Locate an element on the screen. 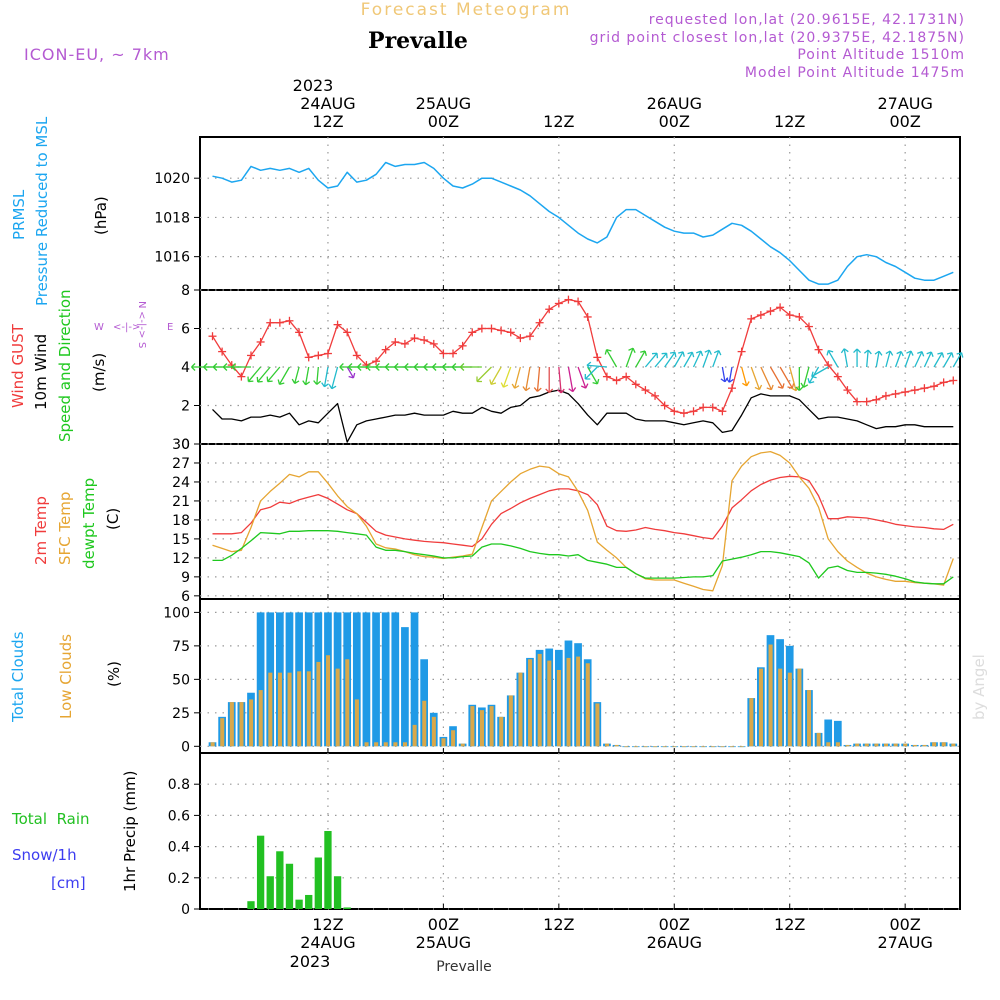  bottom-date-label: 25AUG is located at coordinates (443, 942).